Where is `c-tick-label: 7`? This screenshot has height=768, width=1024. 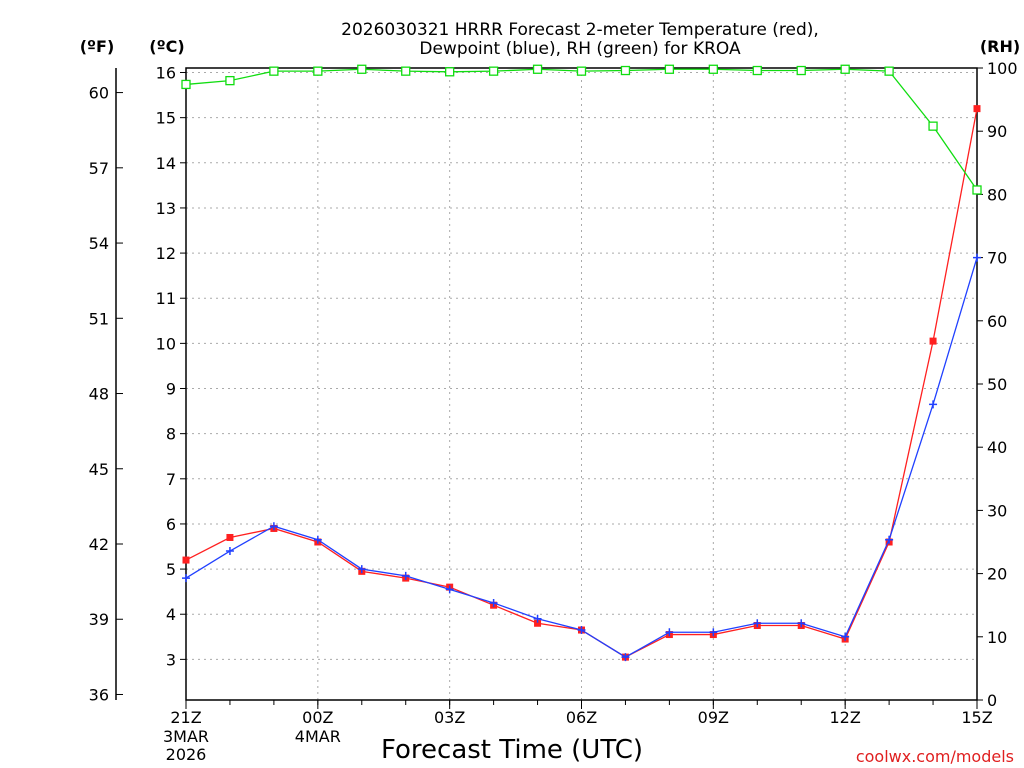 c-tick-label: 7 is located at coordinates (171, 479).